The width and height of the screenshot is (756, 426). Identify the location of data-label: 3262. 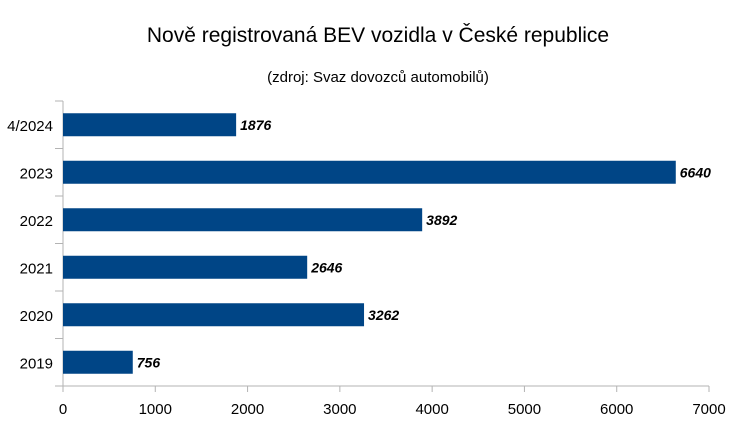
(383, 315).